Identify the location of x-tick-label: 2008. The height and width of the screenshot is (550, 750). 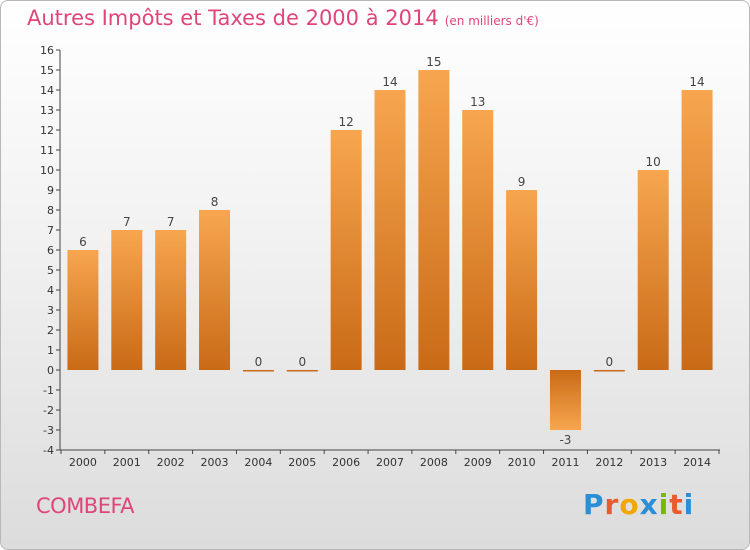
(434, 462).